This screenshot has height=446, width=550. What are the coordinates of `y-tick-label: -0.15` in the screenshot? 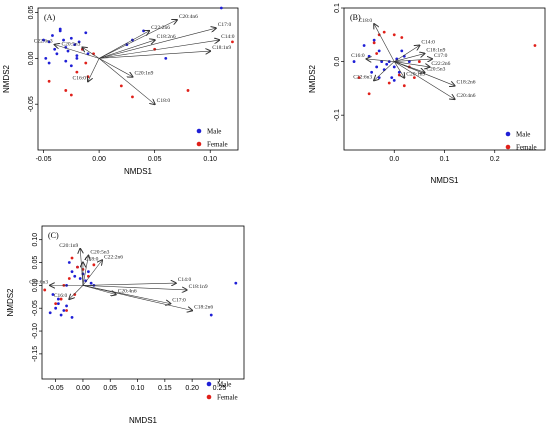 It's located at (35, 354).